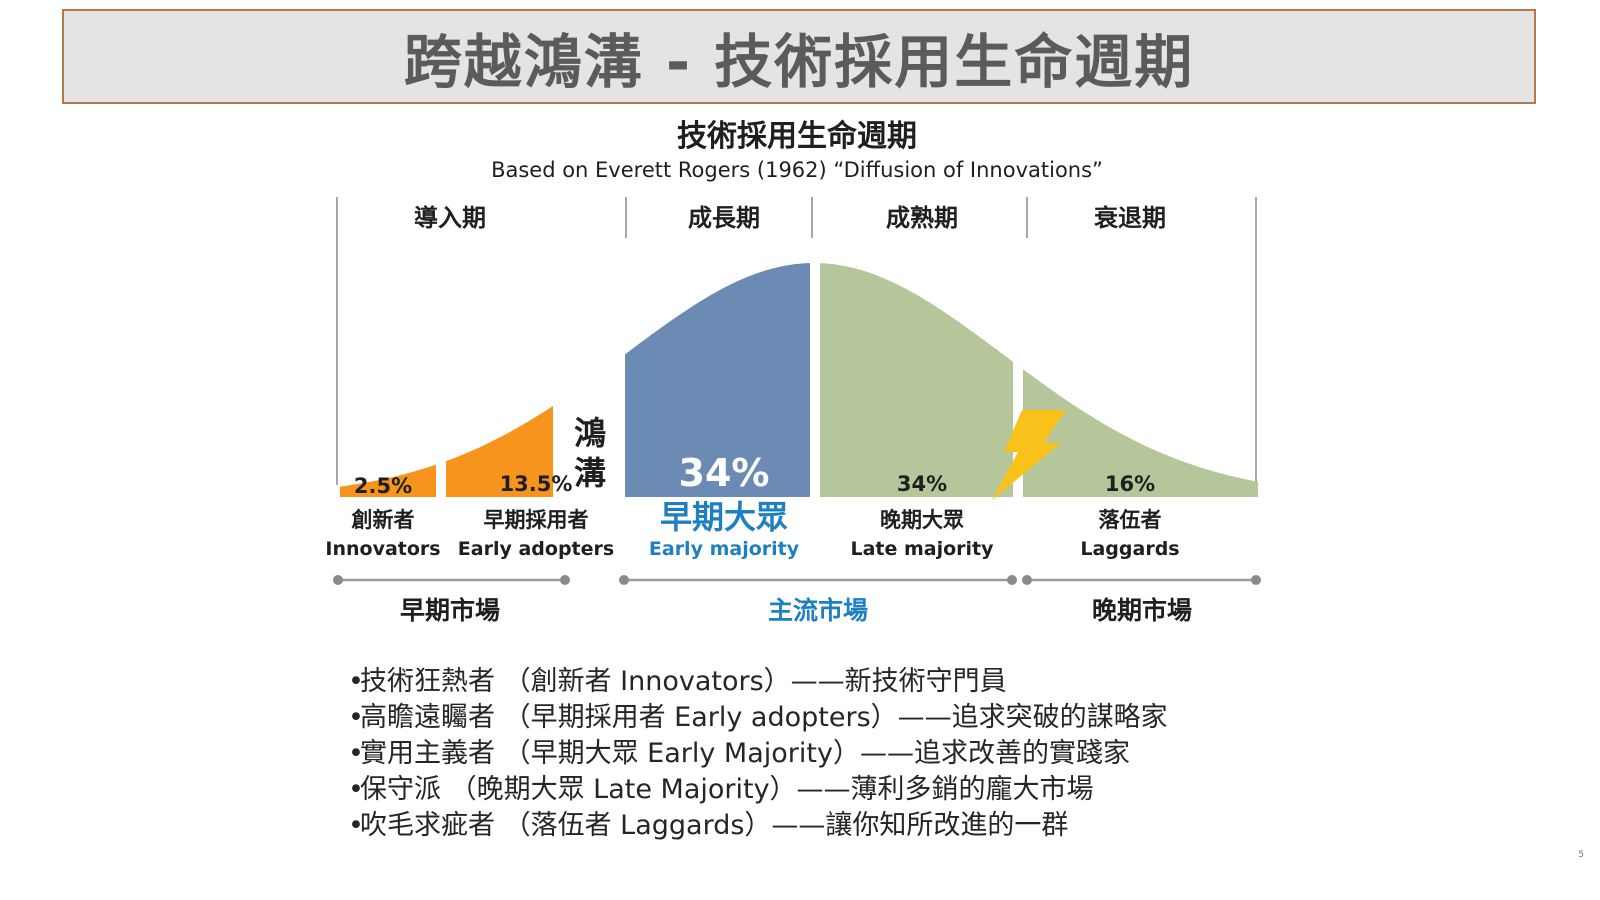 The width and height of the screenshot is (1600, 900). I want to click on segment-name-en: Laggards, so click(1129, 549).